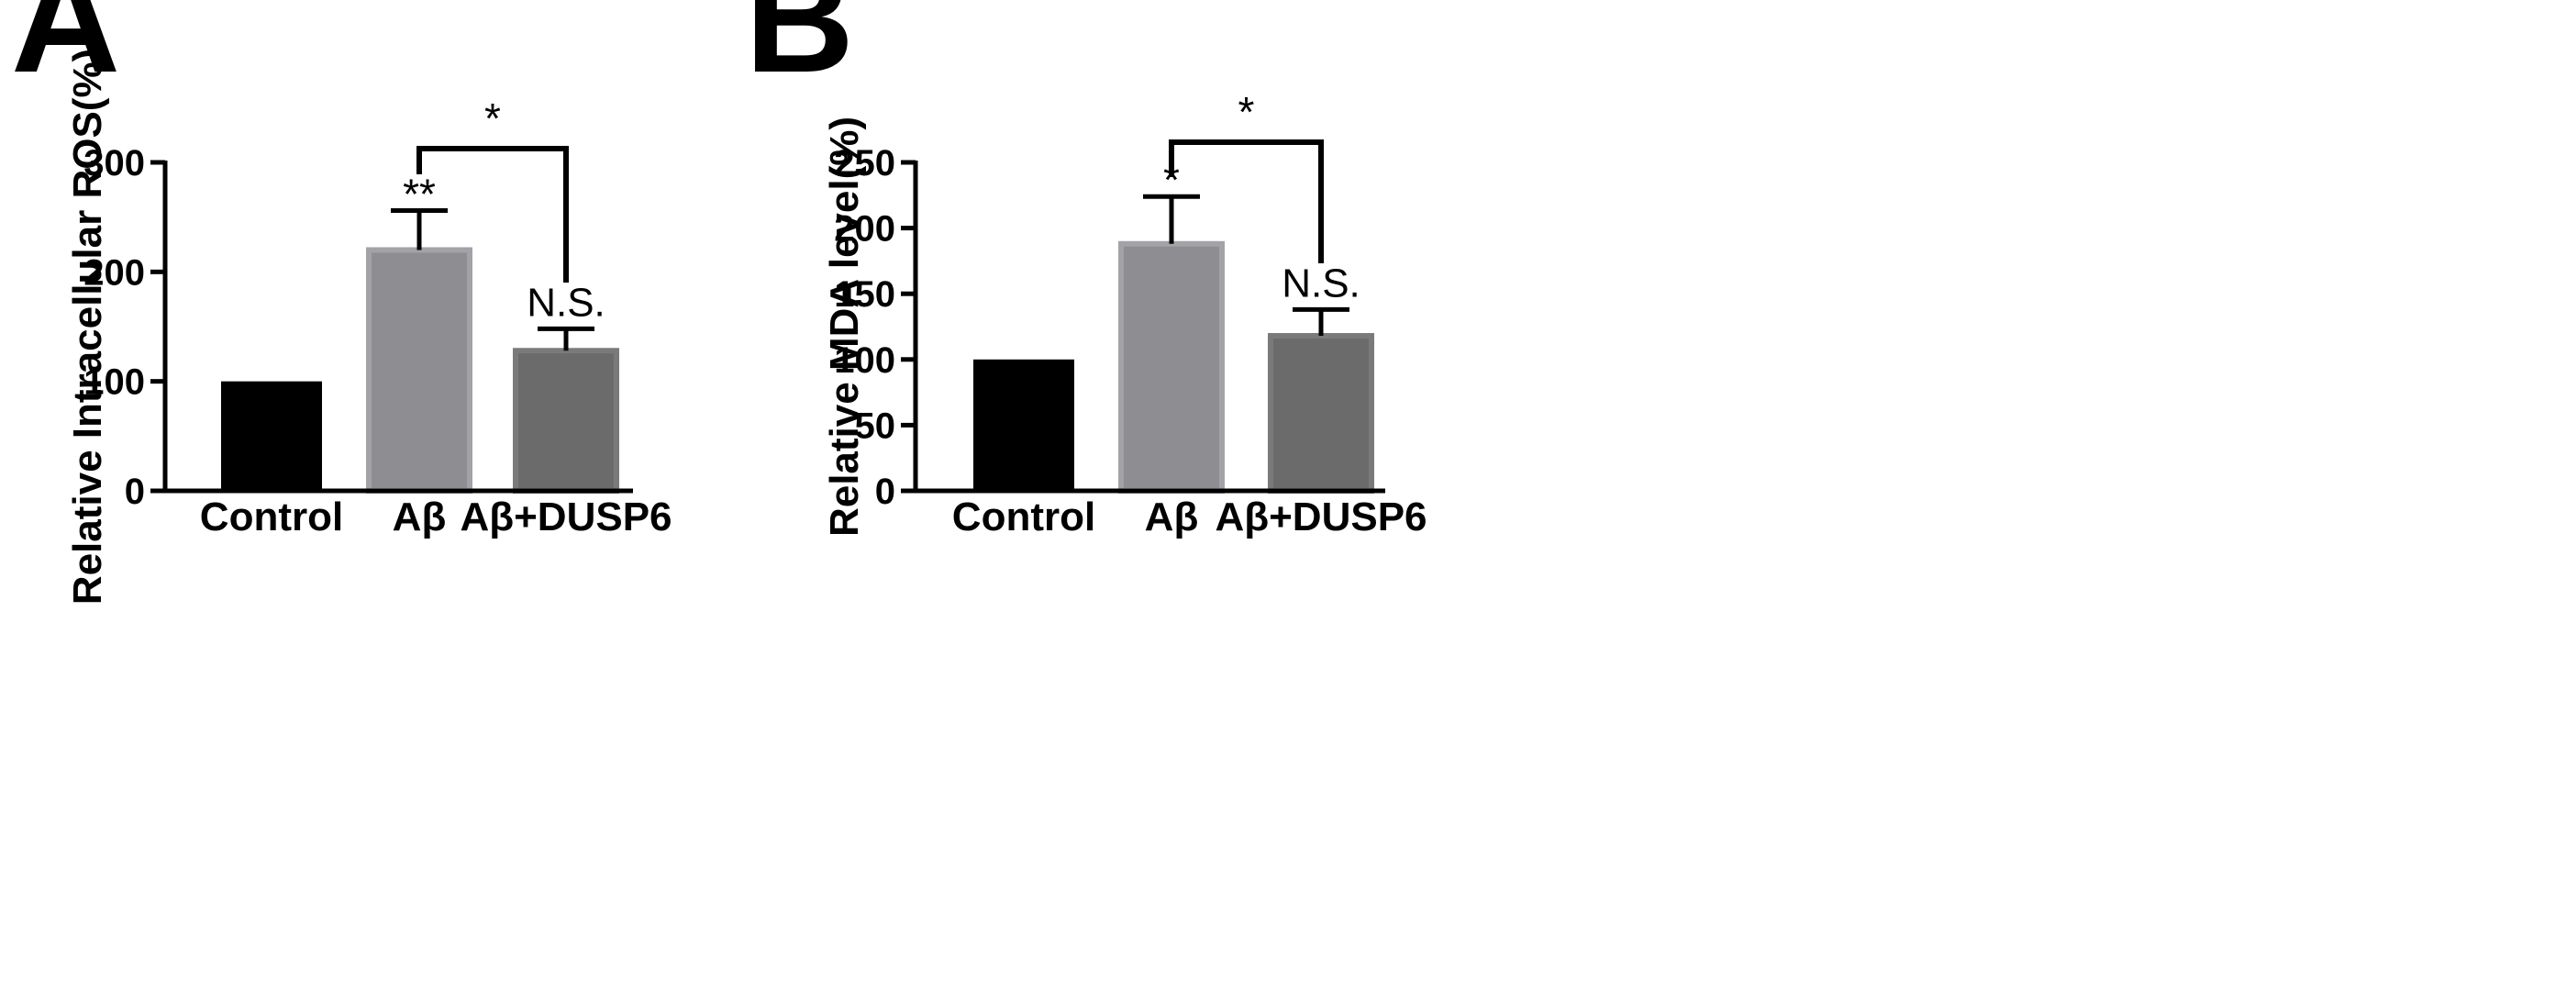  What do you see at coordinates (65, 52) in the screenshot?
I see `panel-letter: A` at bounding box center [65, 52].